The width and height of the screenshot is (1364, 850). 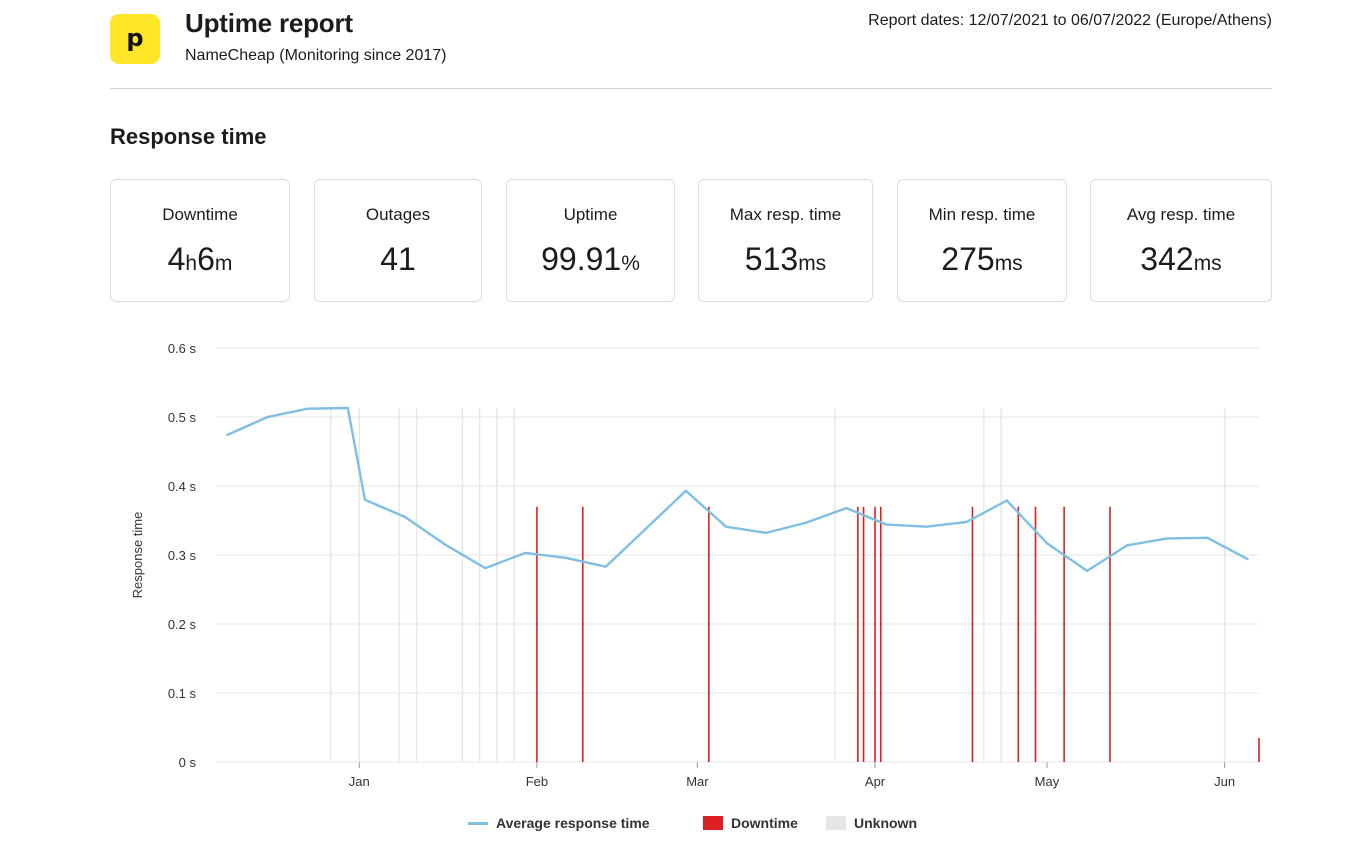 What do you see at coordinates (836, 823) in the screenshot?
I see `legend-unknown-swatch` at bounding box center [836, 823].